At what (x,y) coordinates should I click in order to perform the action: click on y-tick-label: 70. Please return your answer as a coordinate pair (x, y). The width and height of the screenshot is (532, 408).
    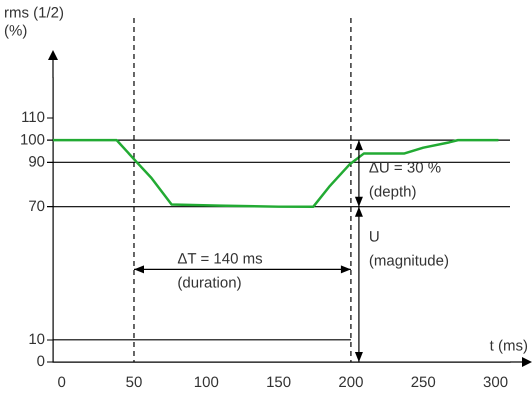
    Looking at the image, I should click on (36, 206).